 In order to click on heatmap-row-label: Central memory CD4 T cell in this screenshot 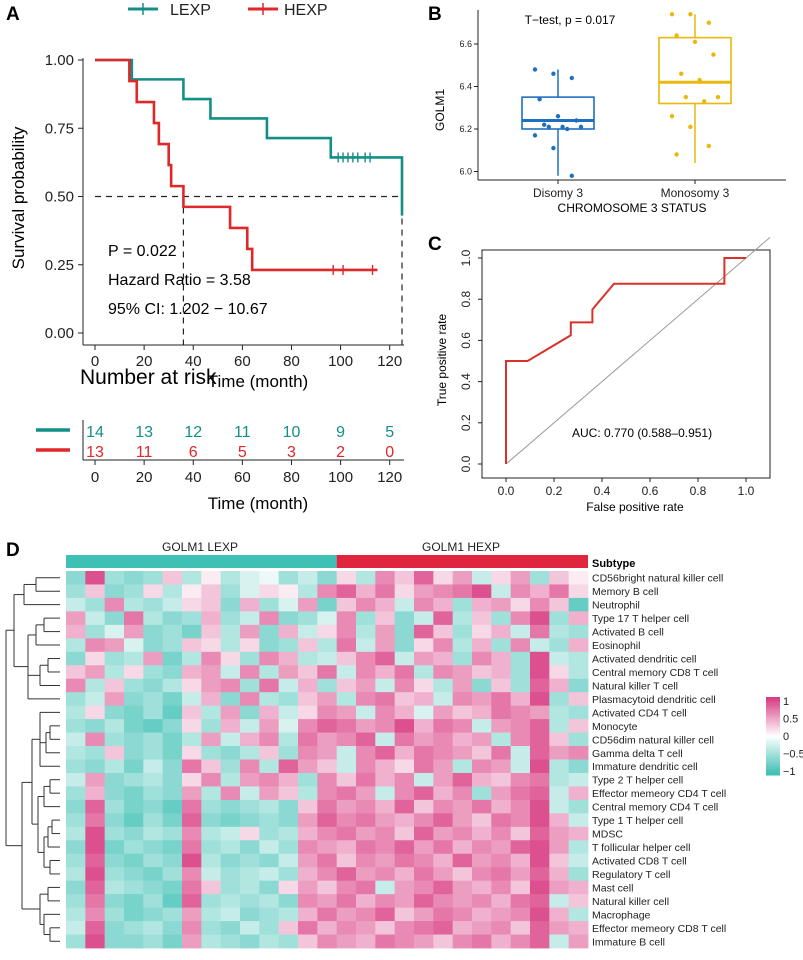, I will do `click(655, 808)`.